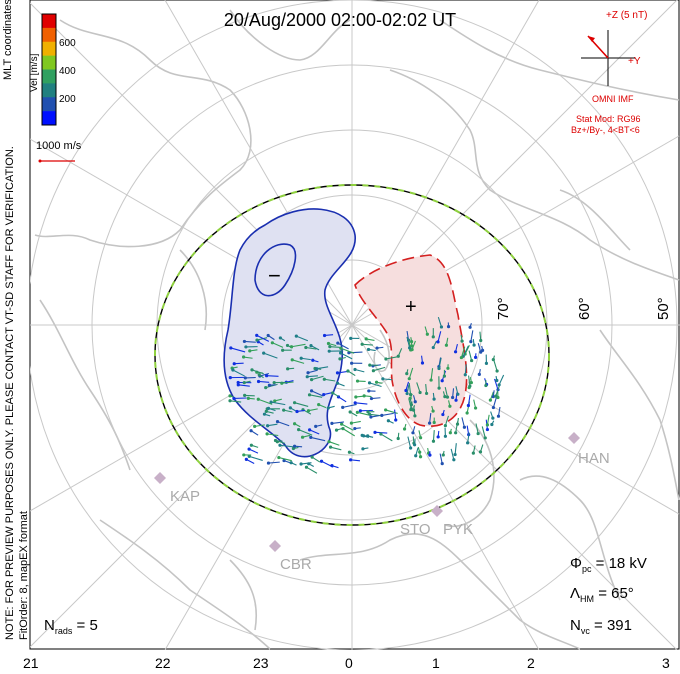 The height and width of the screenshot is (674, 680). Describe the element at coordinates (261, 663) in the screenshot. I see `mlt-label-23: 23` at that location.